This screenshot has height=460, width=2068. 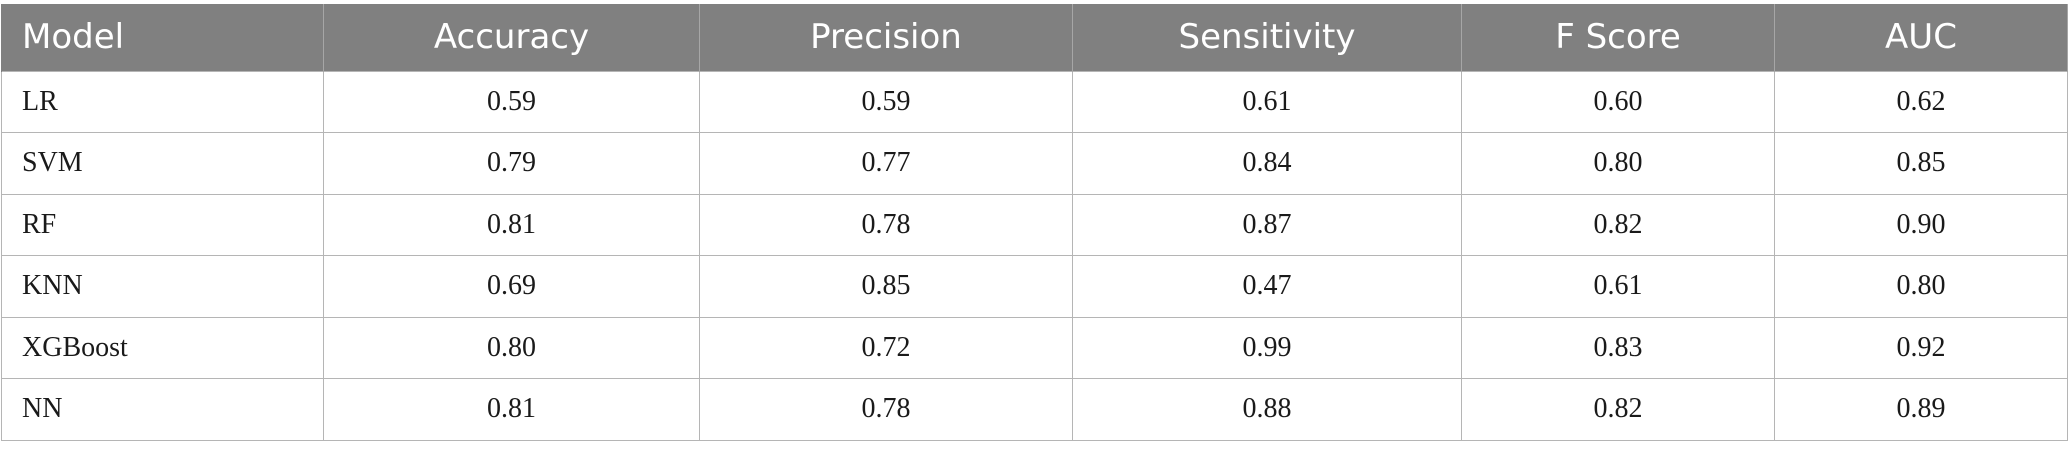 What do you see at coordinates (886, 37) in the screenshot?
I see `header-precision: Precision` at bounding box center [886, 37].